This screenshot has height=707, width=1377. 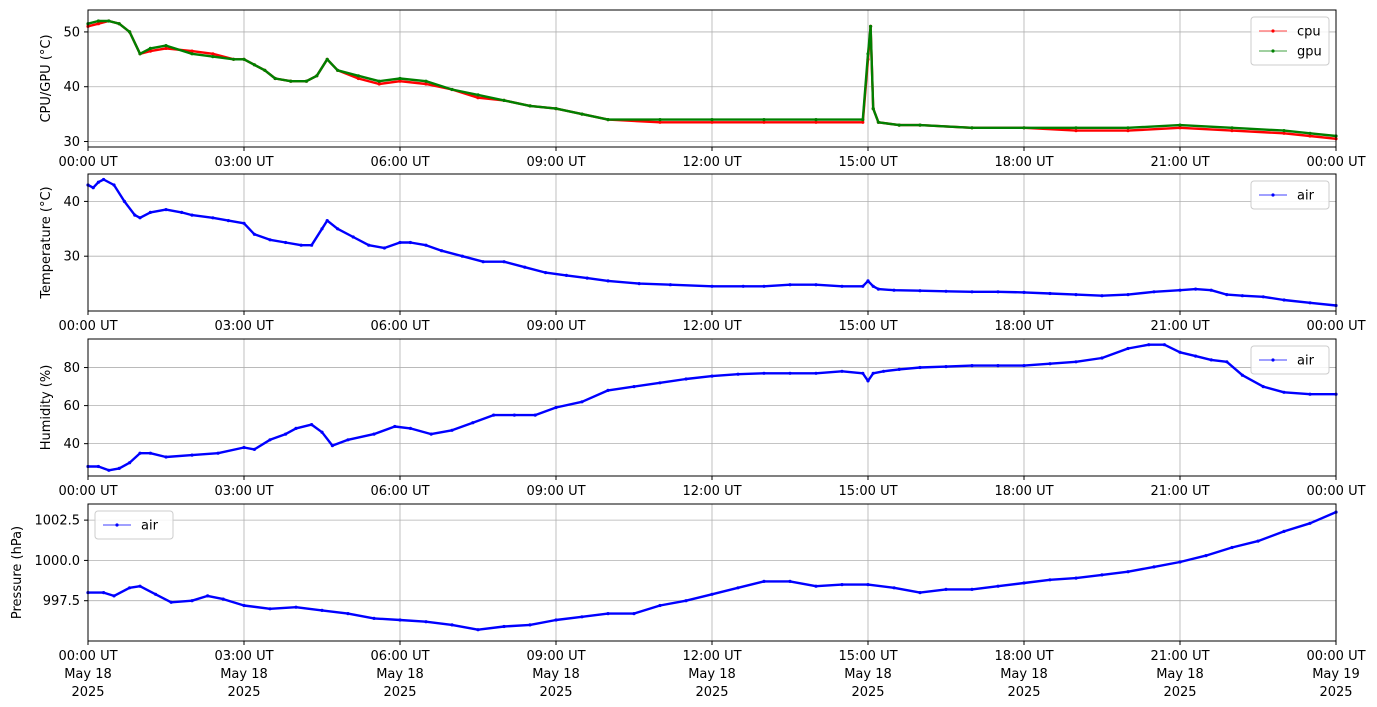 I want to click on y-tick-label: 60, so click(x=71, y=406).